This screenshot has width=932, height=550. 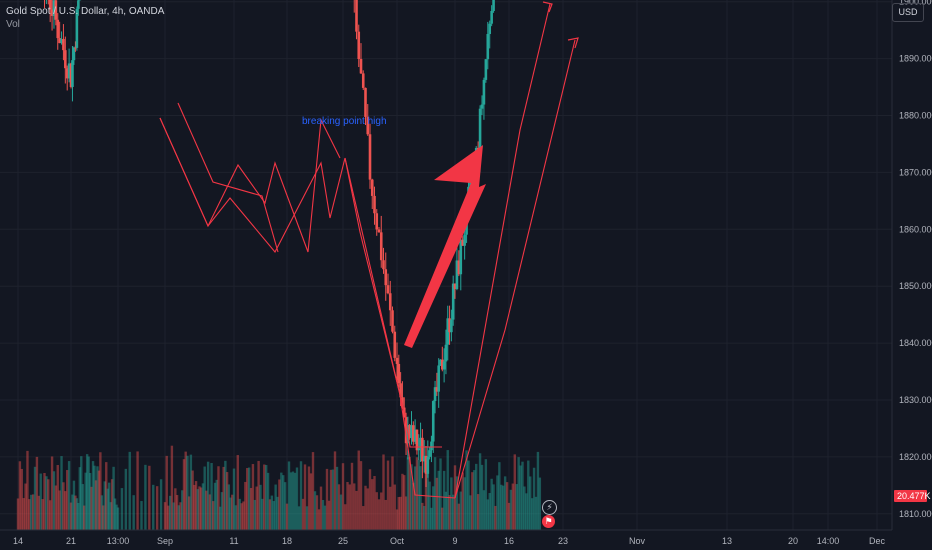 I want to click on time-tick-label: 21, so click(x=71, y=541).